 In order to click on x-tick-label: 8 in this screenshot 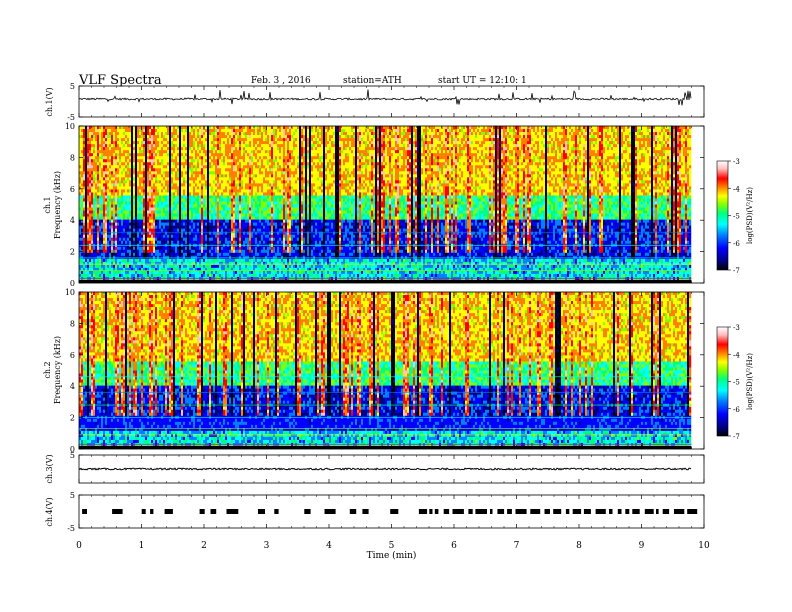, I will do `click(579, 546)`.